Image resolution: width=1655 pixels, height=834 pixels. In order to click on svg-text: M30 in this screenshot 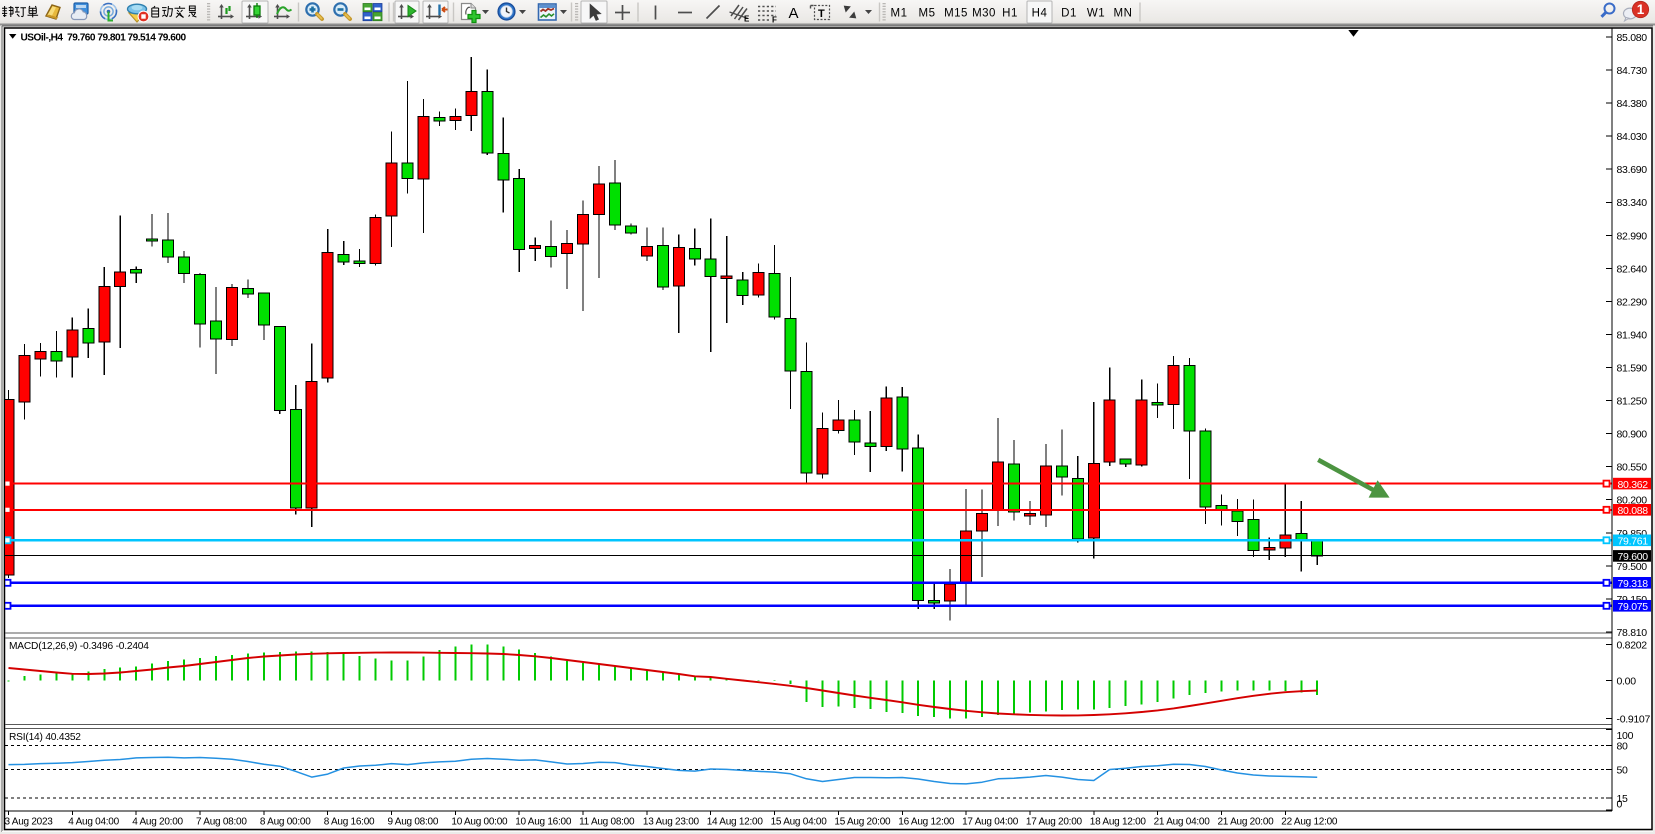, I will do `click(984, 14)`.